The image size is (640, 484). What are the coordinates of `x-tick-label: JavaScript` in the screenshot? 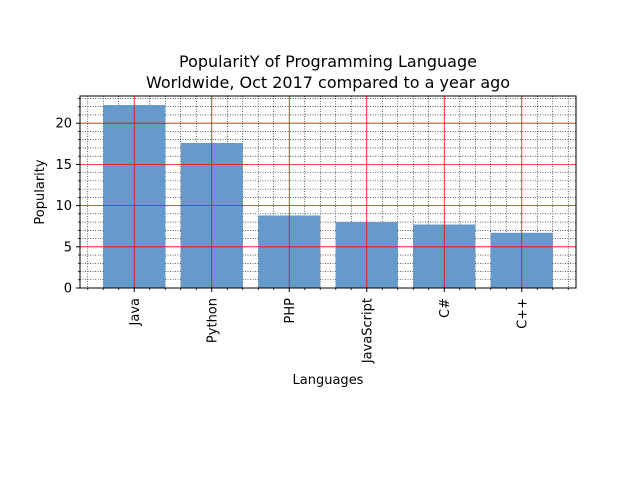 It's located at (367, 331).